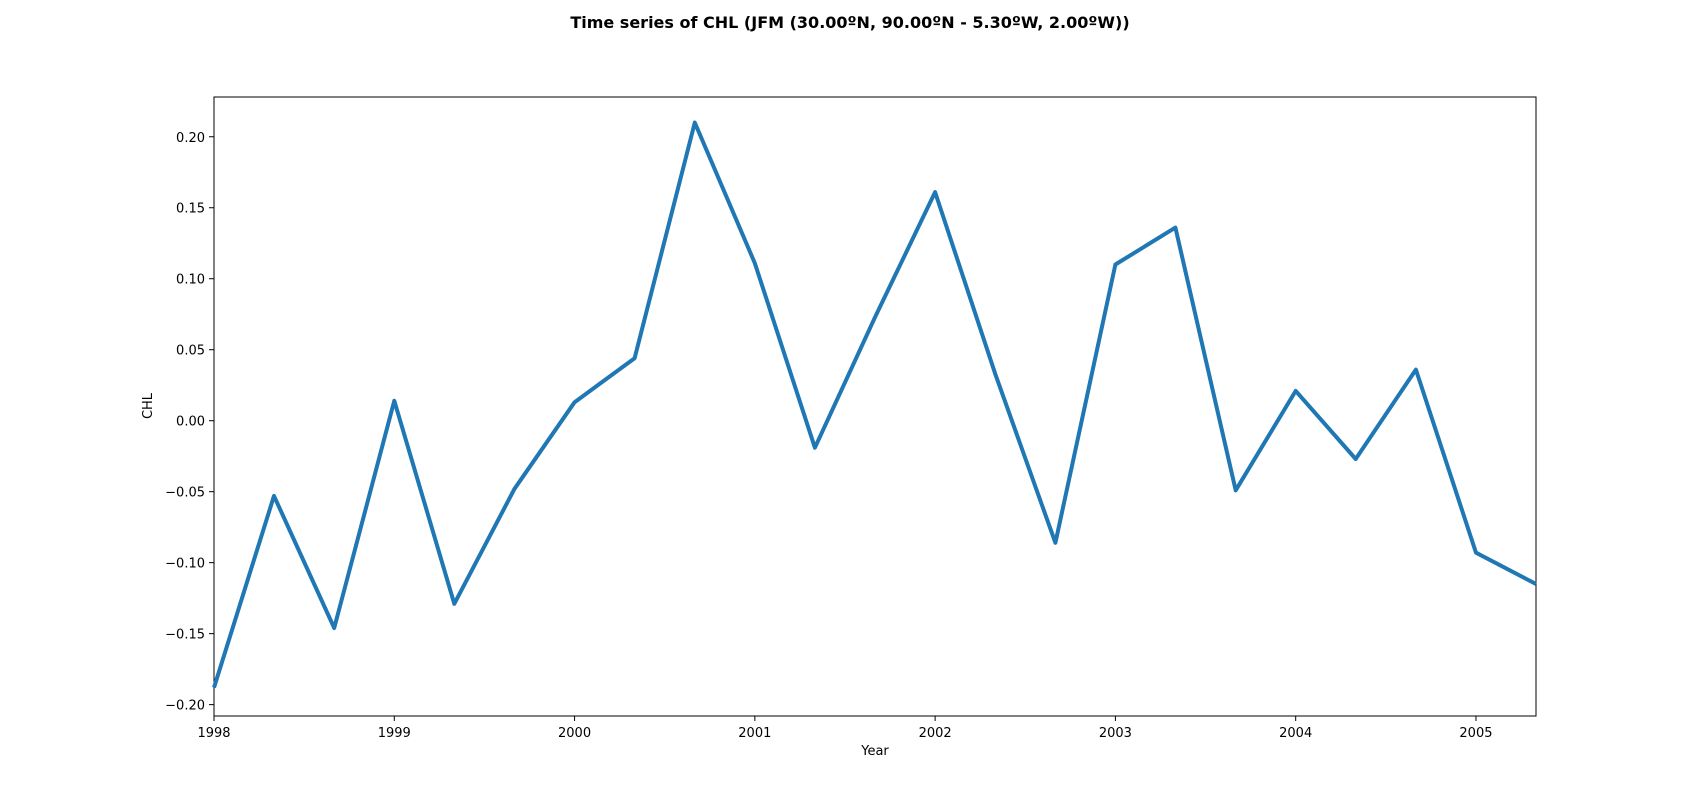  I want to click on x-tick-label: 2002, so click(935, 733).